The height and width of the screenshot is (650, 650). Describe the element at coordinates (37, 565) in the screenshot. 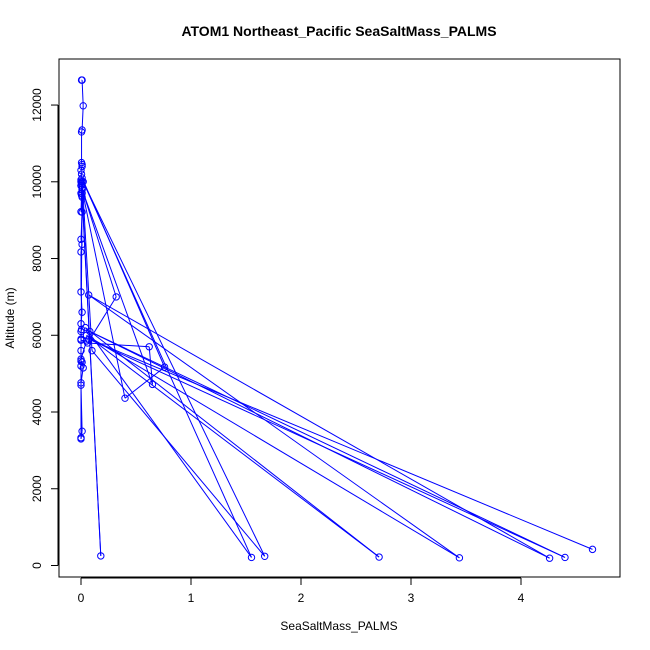

I see `y-tick-label: 0` at that location.